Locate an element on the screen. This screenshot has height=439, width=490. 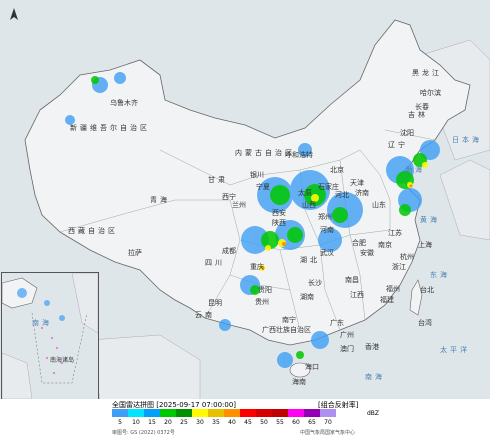
city-label: 哈尔滨 is located at coordinates (430, 93).